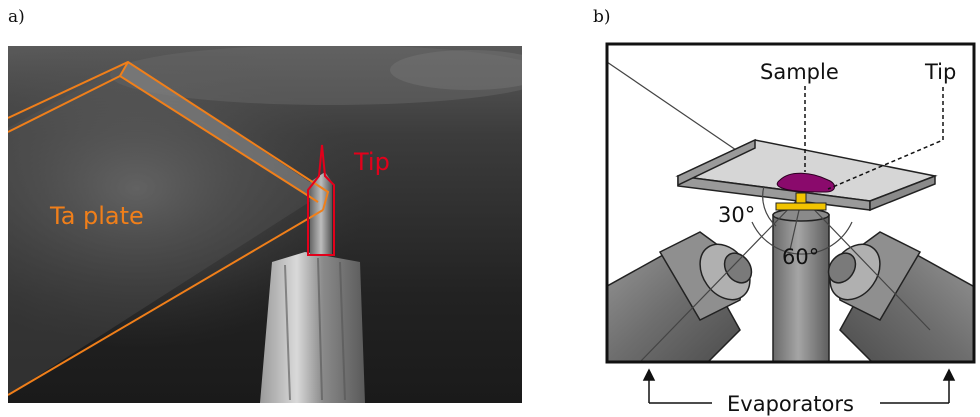  What do you see at coordinates (736, 215) in the screenshot?
I see `angle-30-label: 30°` at bounding box center [736, 215].